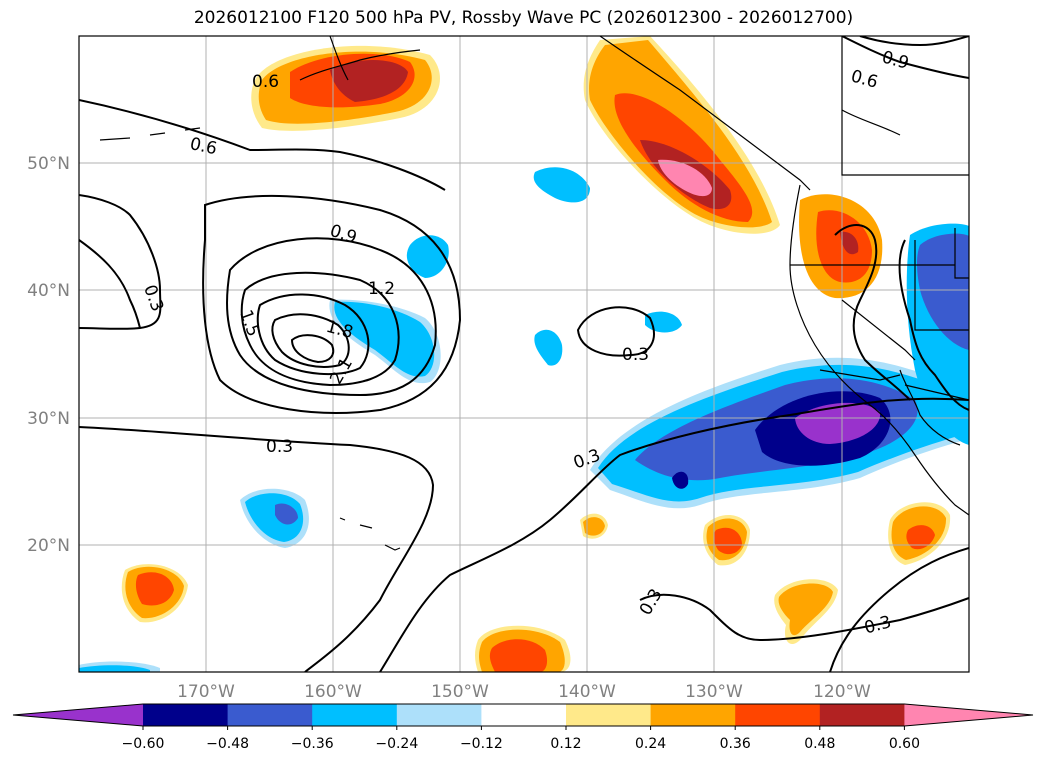  Describe the element at coordinates (265, 82) in the screenshot. I see `contour-label: 0.6` at that location.